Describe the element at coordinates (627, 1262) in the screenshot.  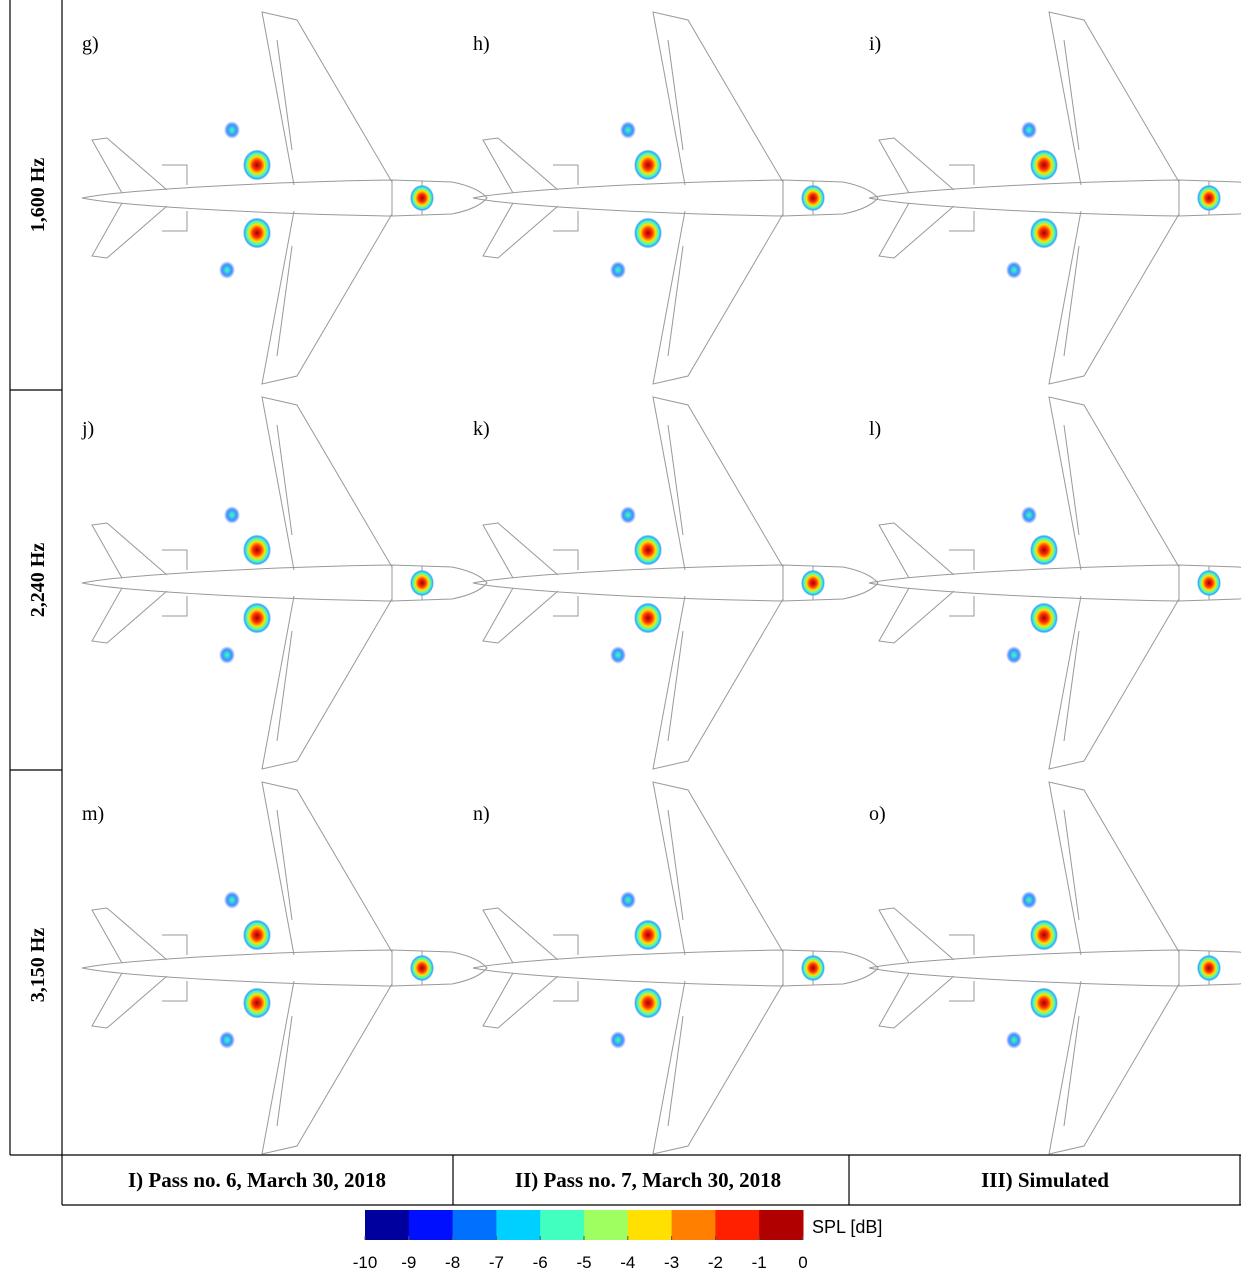
I see `colorbar-tick-label: -4` at that location.